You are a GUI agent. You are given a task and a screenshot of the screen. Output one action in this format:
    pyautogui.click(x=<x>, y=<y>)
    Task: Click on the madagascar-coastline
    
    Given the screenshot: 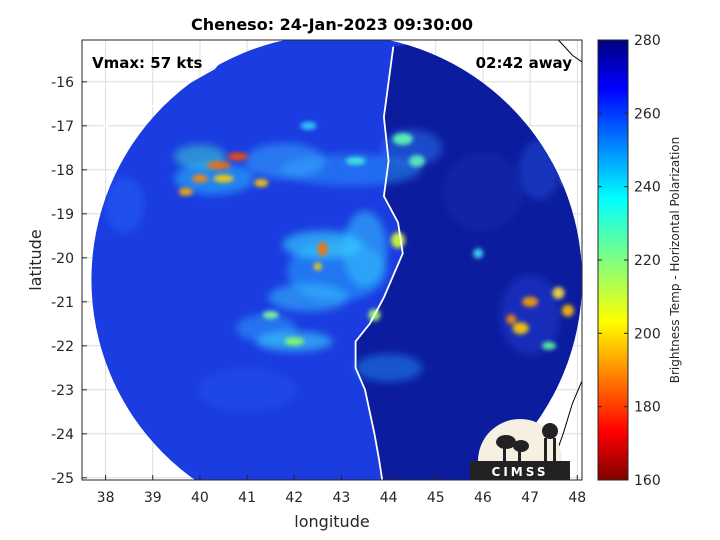 What is the action you would take?
    pyautogui.click(x=379, y=263)
    